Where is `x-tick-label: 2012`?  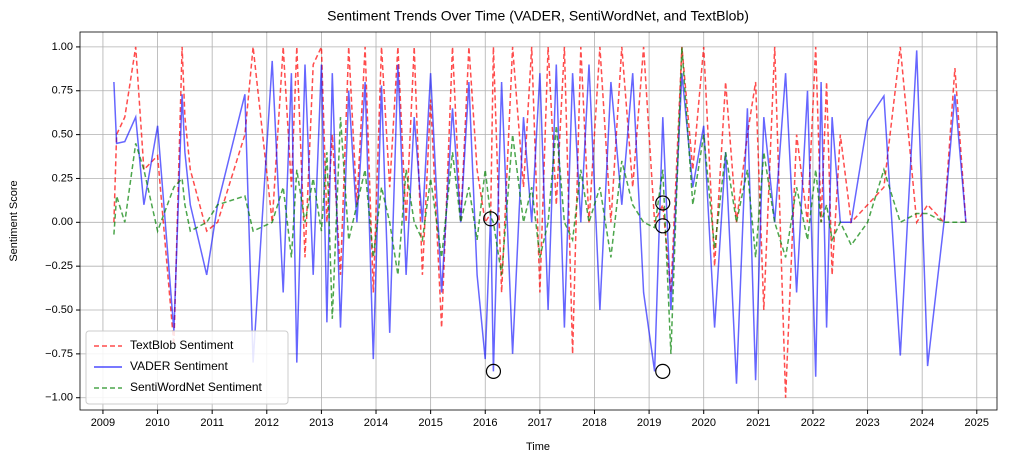 x-tick-label: 2012 is located at coordinates (267, 423).